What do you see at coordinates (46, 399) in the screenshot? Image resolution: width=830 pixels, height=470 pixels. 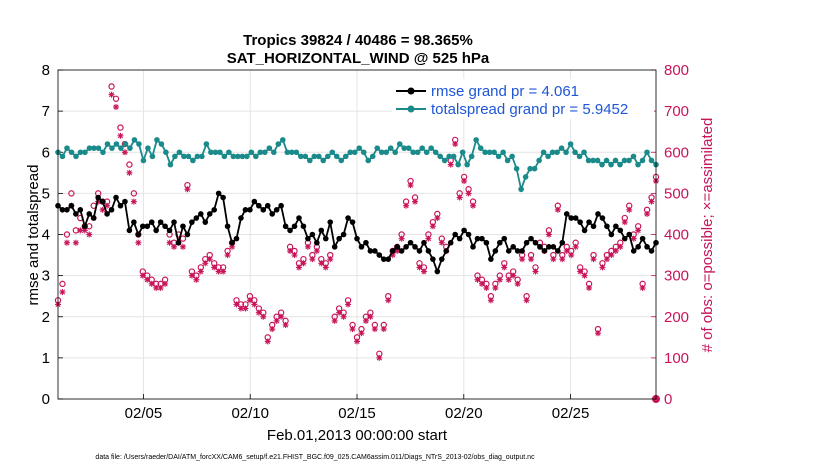 I see `y-left-tick-label: 0` at bounding box center [46, 399].